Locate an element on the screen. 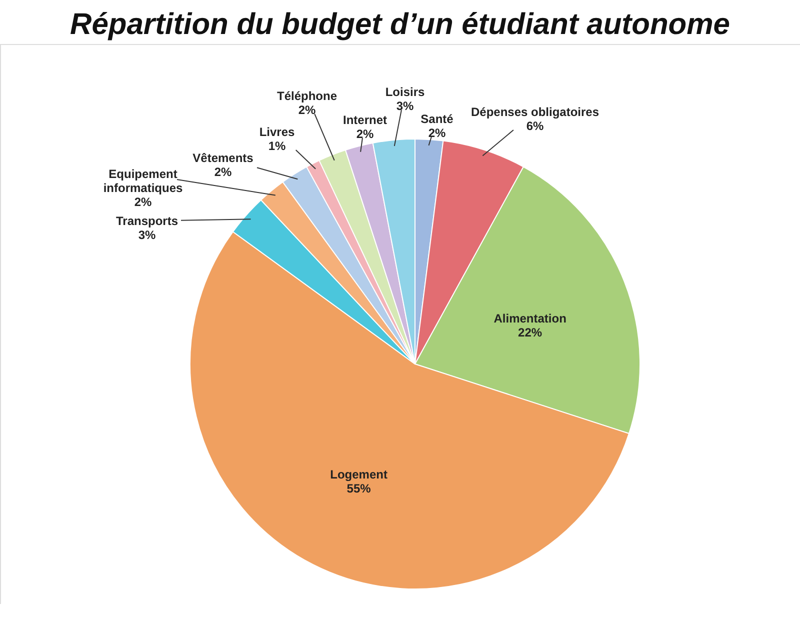  slice-label: Logement is located at coordinates (359, 474).